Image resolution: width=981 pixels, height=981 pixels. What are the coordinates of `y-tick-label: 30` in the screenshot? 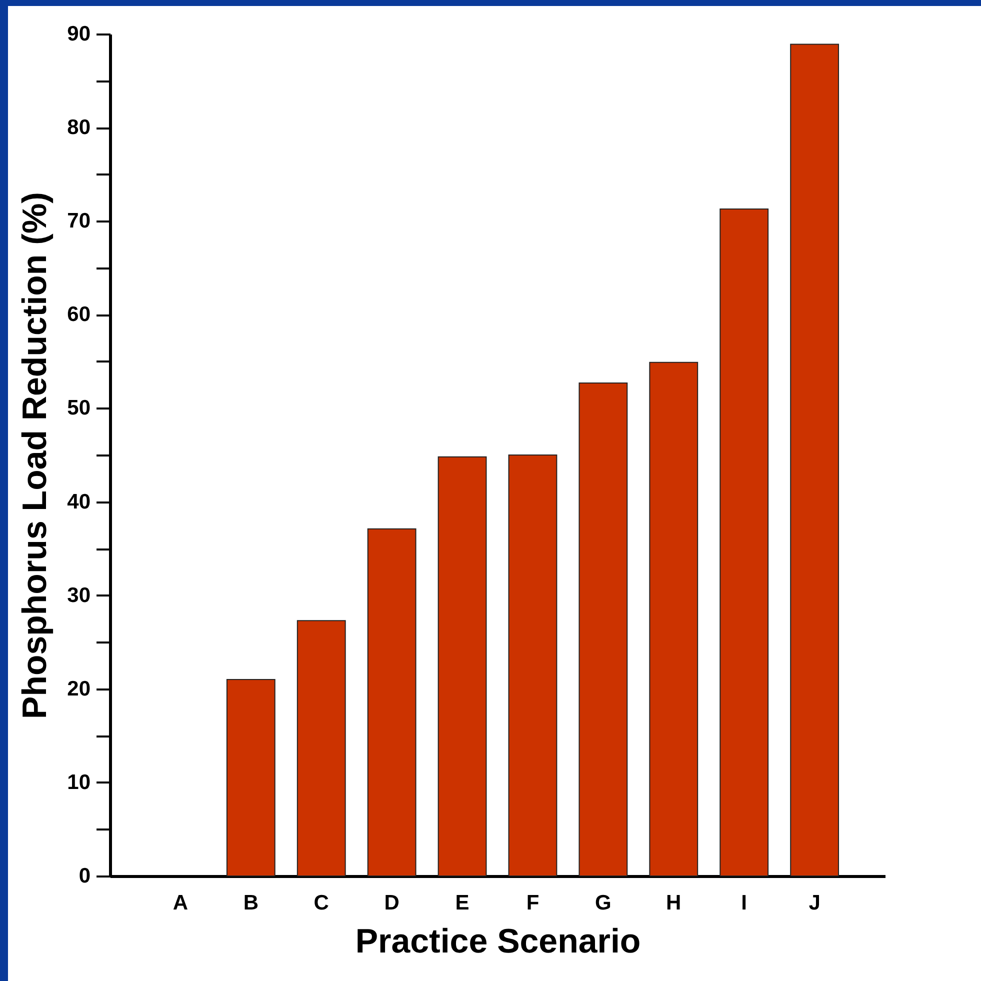 It's located at (78, 595).